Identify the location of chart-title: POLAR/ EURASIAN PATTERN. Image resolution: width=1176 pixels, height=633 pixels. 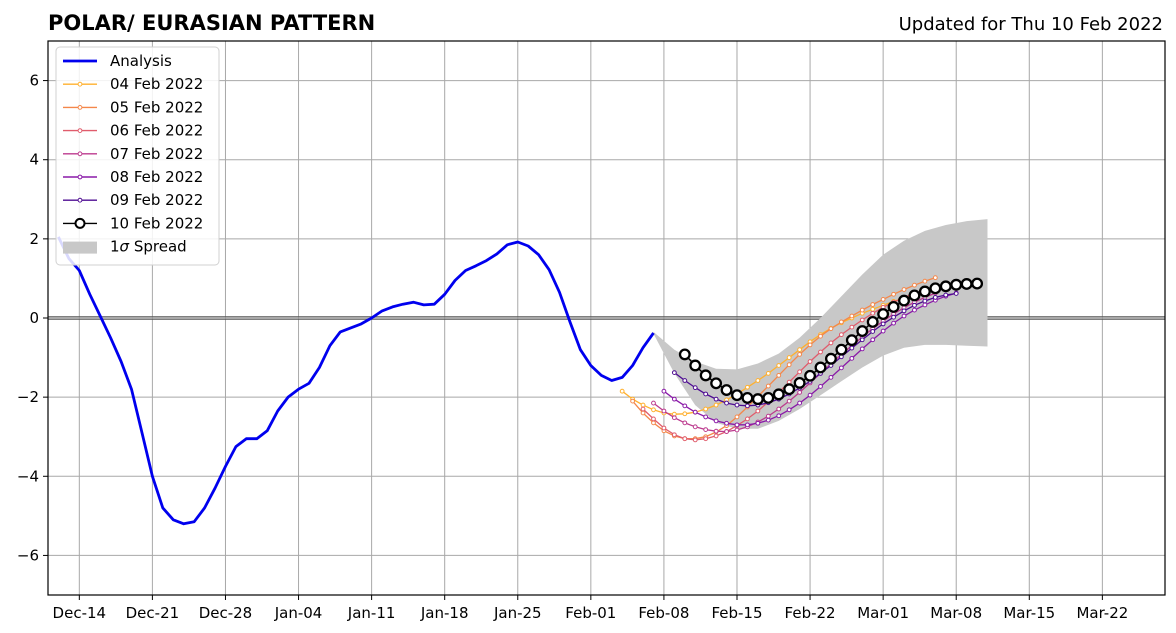
(211, 23).